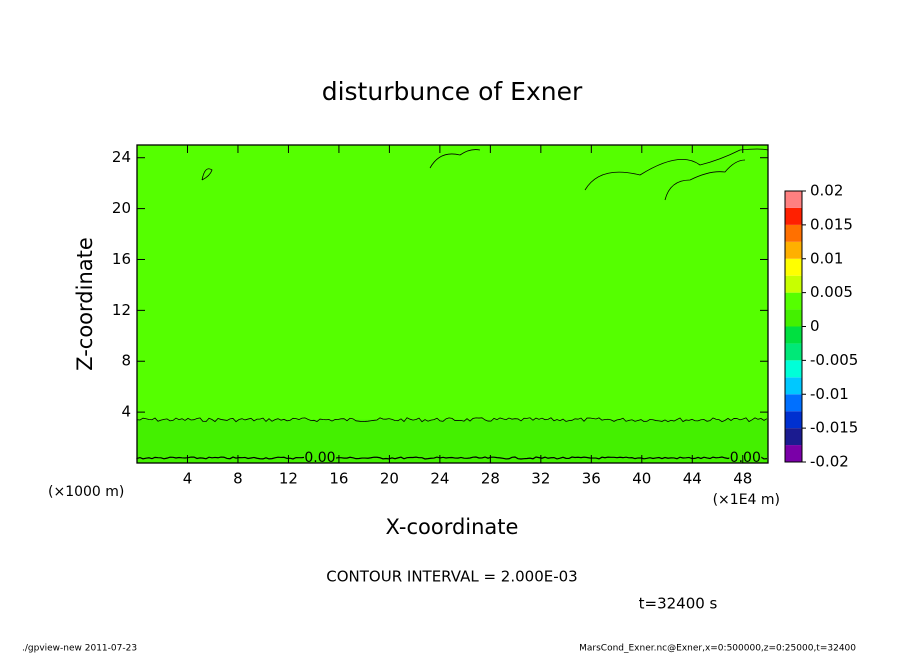 Image resolution: width=904 pixels, height=654 pixels. I want to click on y-tick-label: 16, so click(121, 259).